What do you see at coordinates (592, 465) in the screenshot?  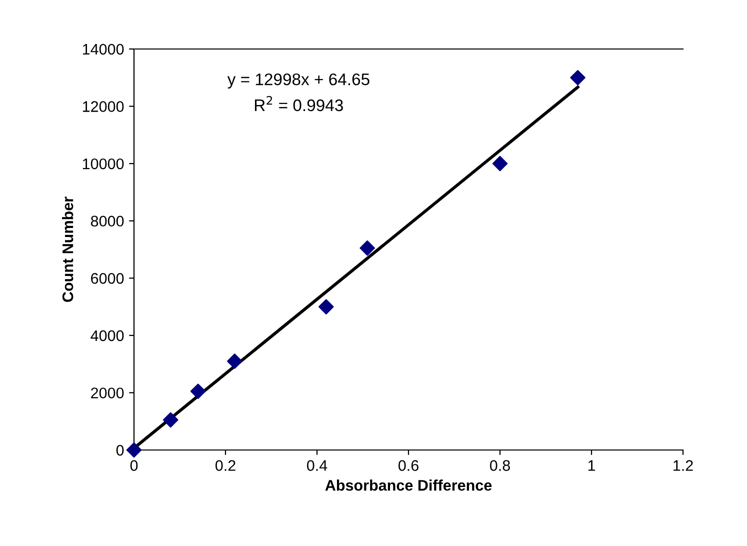 I see `x-tick-label: 1` at bounding box center [592, 465].